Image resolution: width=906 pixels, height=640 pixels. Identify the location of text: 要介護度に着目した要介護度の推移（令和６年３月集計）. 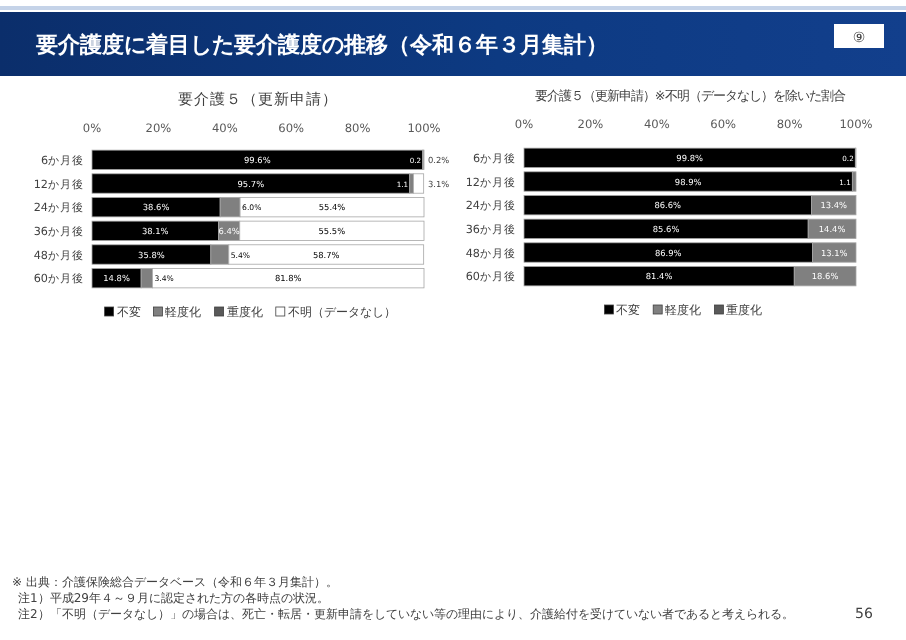
(321, 45).